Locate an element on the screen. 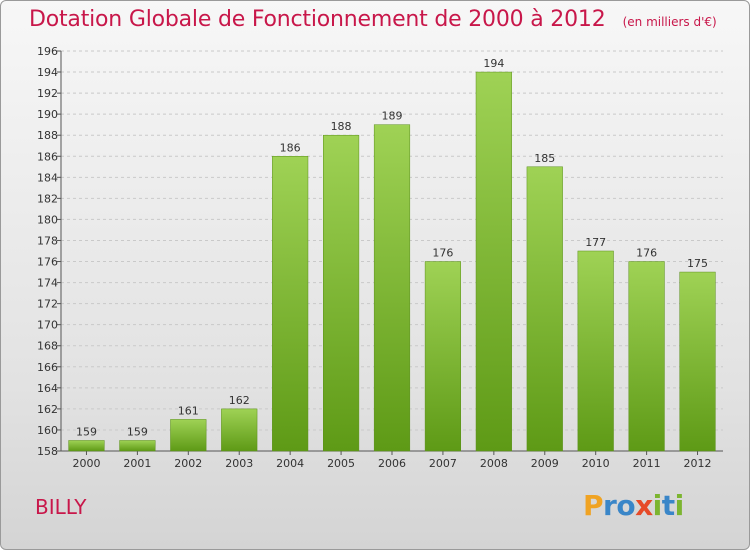 This screenshot has height=550, width=750. x-tick-label: 2001 is located at coordinates (137, 463).